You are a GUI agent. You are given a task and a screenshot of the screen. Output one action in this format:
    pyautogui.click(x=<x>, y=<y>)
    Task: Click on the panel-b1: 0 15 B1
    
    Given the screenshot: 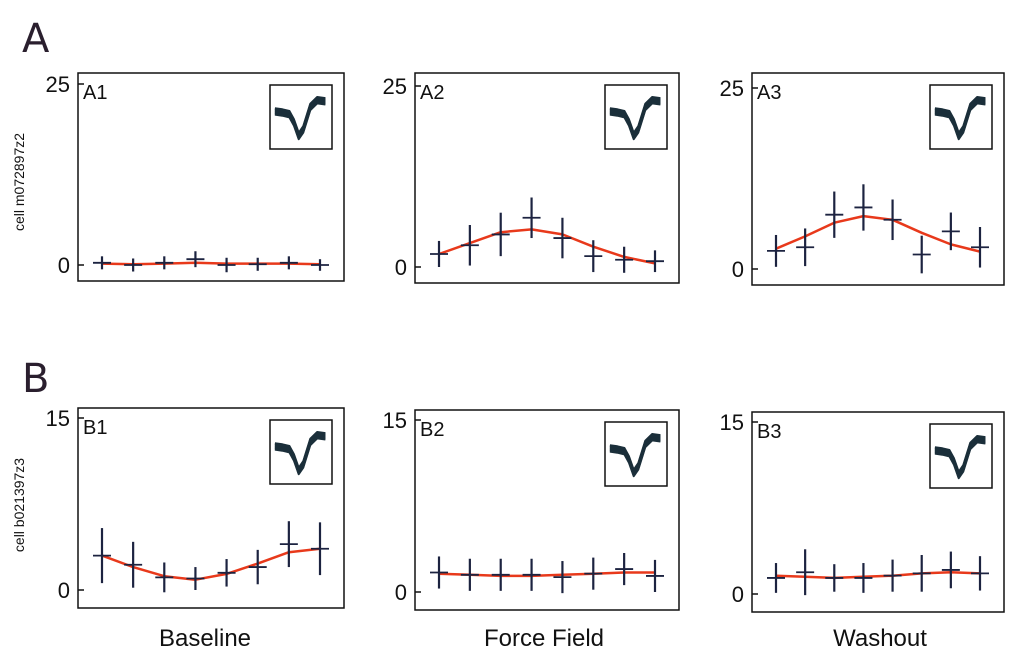 What is the action you would take?
    pyautogui.click(x=195, y=507)
    